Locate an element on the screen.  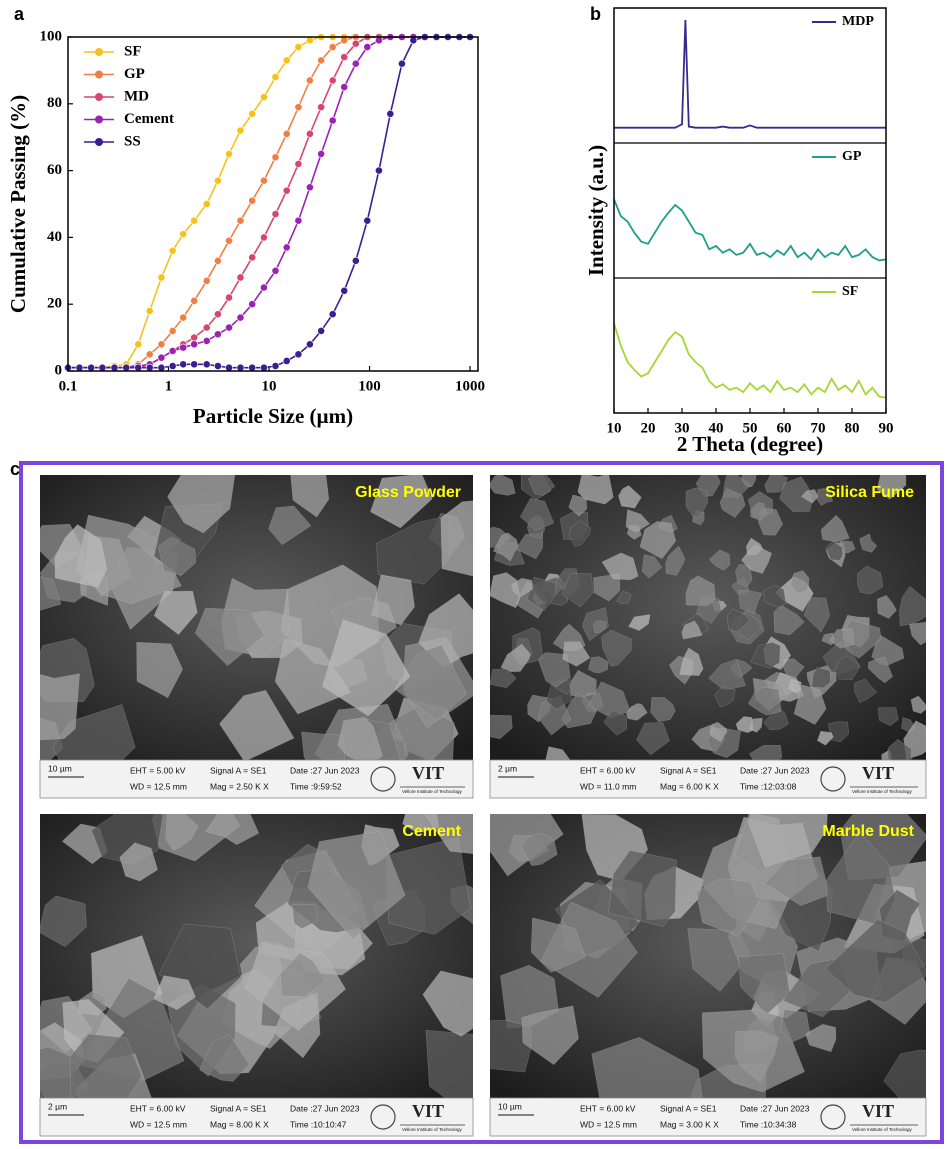
y-axis-label: Cumulative Passing (%) is located at coordinates (18, 204).